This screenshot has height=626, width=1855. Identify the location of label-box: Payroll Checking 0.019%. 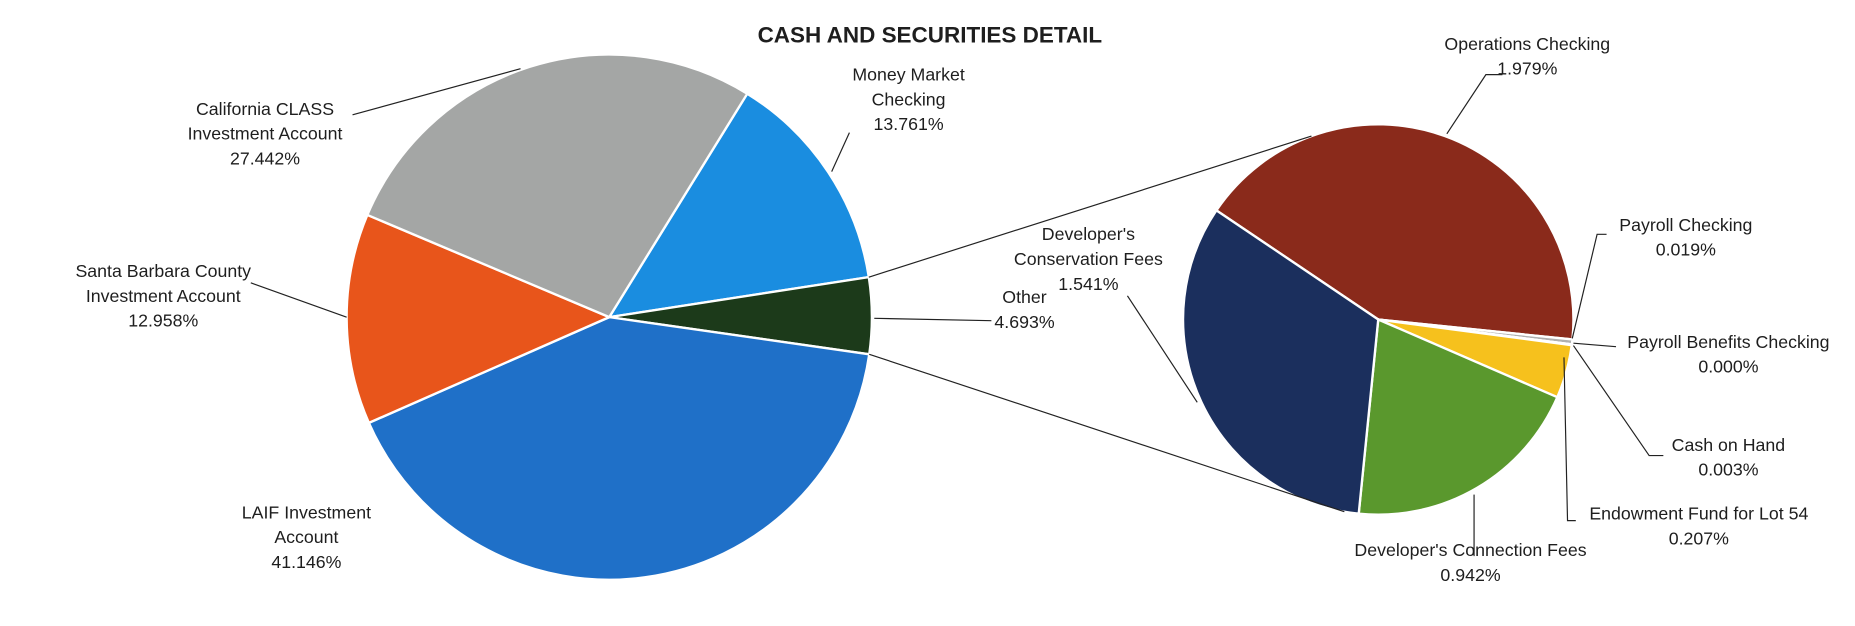
(1685, 238).